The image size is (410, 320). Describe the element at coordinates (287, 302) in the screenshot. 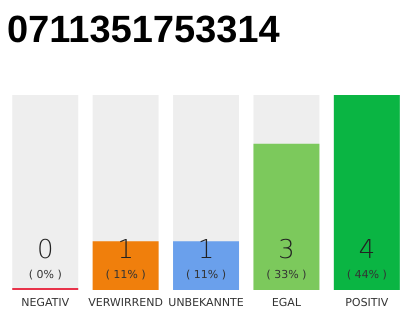

I see `x-tick-label: EGAL` at that location.